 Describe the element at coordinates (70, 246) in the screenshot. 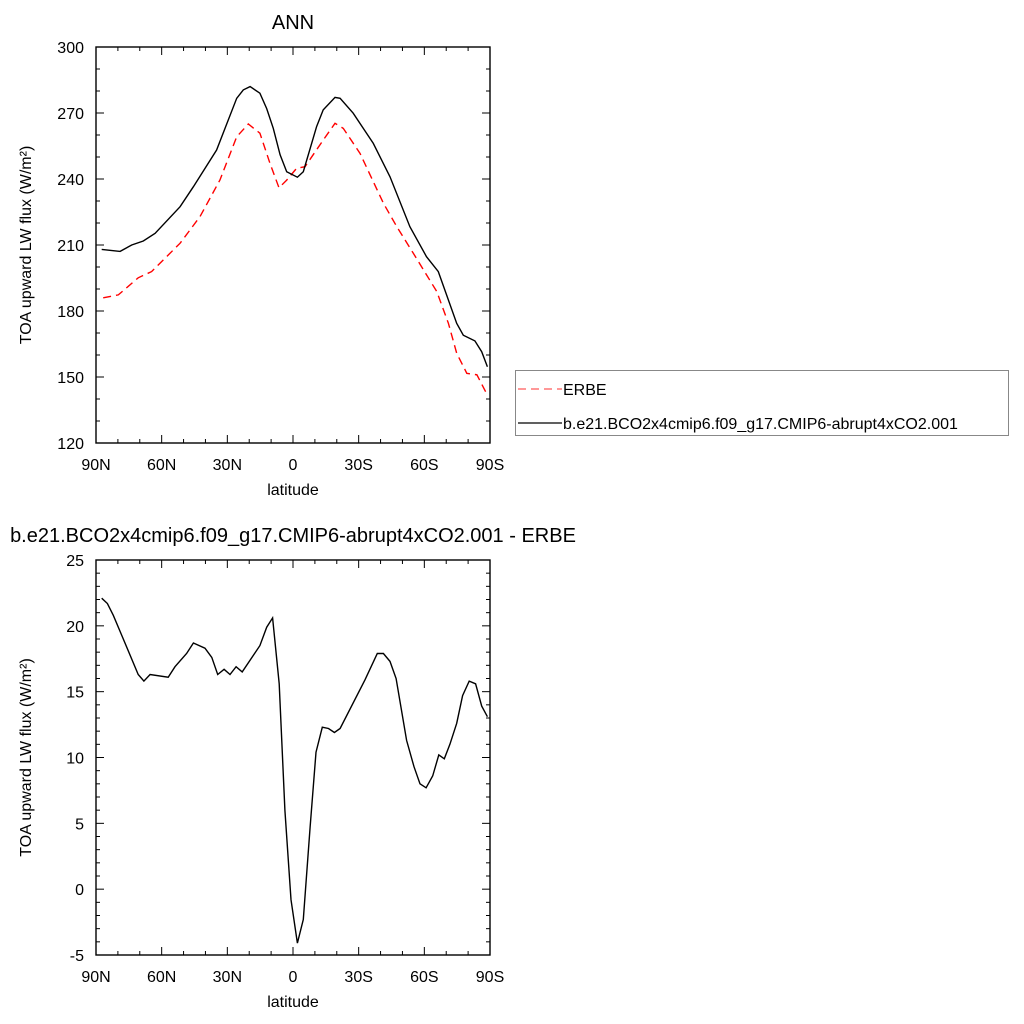

I see `y-tick-label: 210` at that location.